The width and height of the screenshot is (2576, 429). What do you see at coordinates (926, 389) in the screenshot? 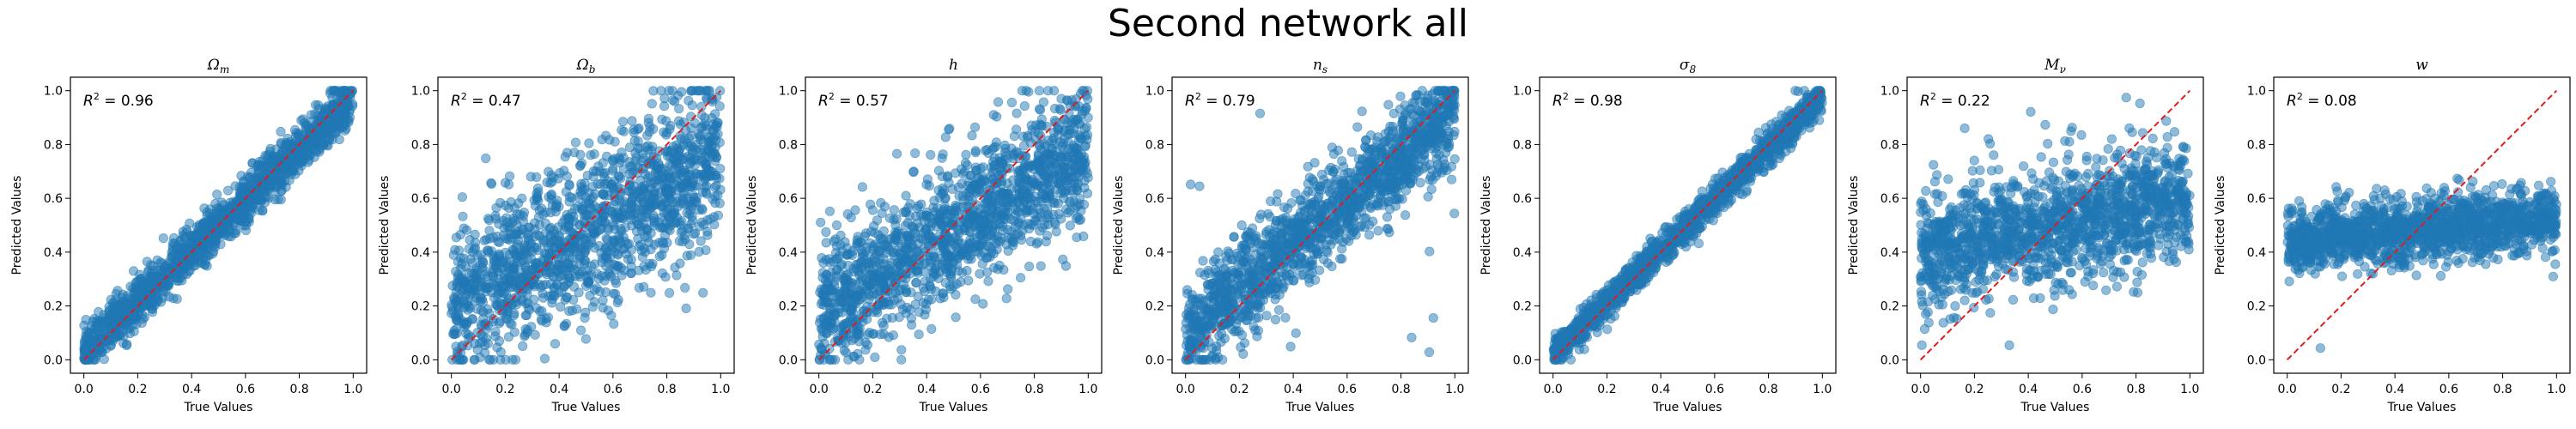
I see `x-tick-label: 0.4` at bounding box center [926, 389].